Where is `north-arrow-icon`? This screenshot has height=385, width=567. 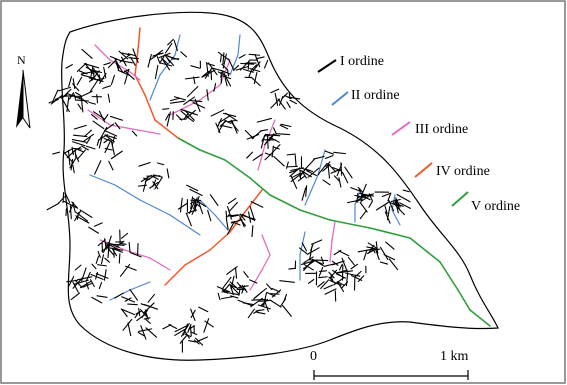 north-arrow-icon is located at coordinates (19, 99).